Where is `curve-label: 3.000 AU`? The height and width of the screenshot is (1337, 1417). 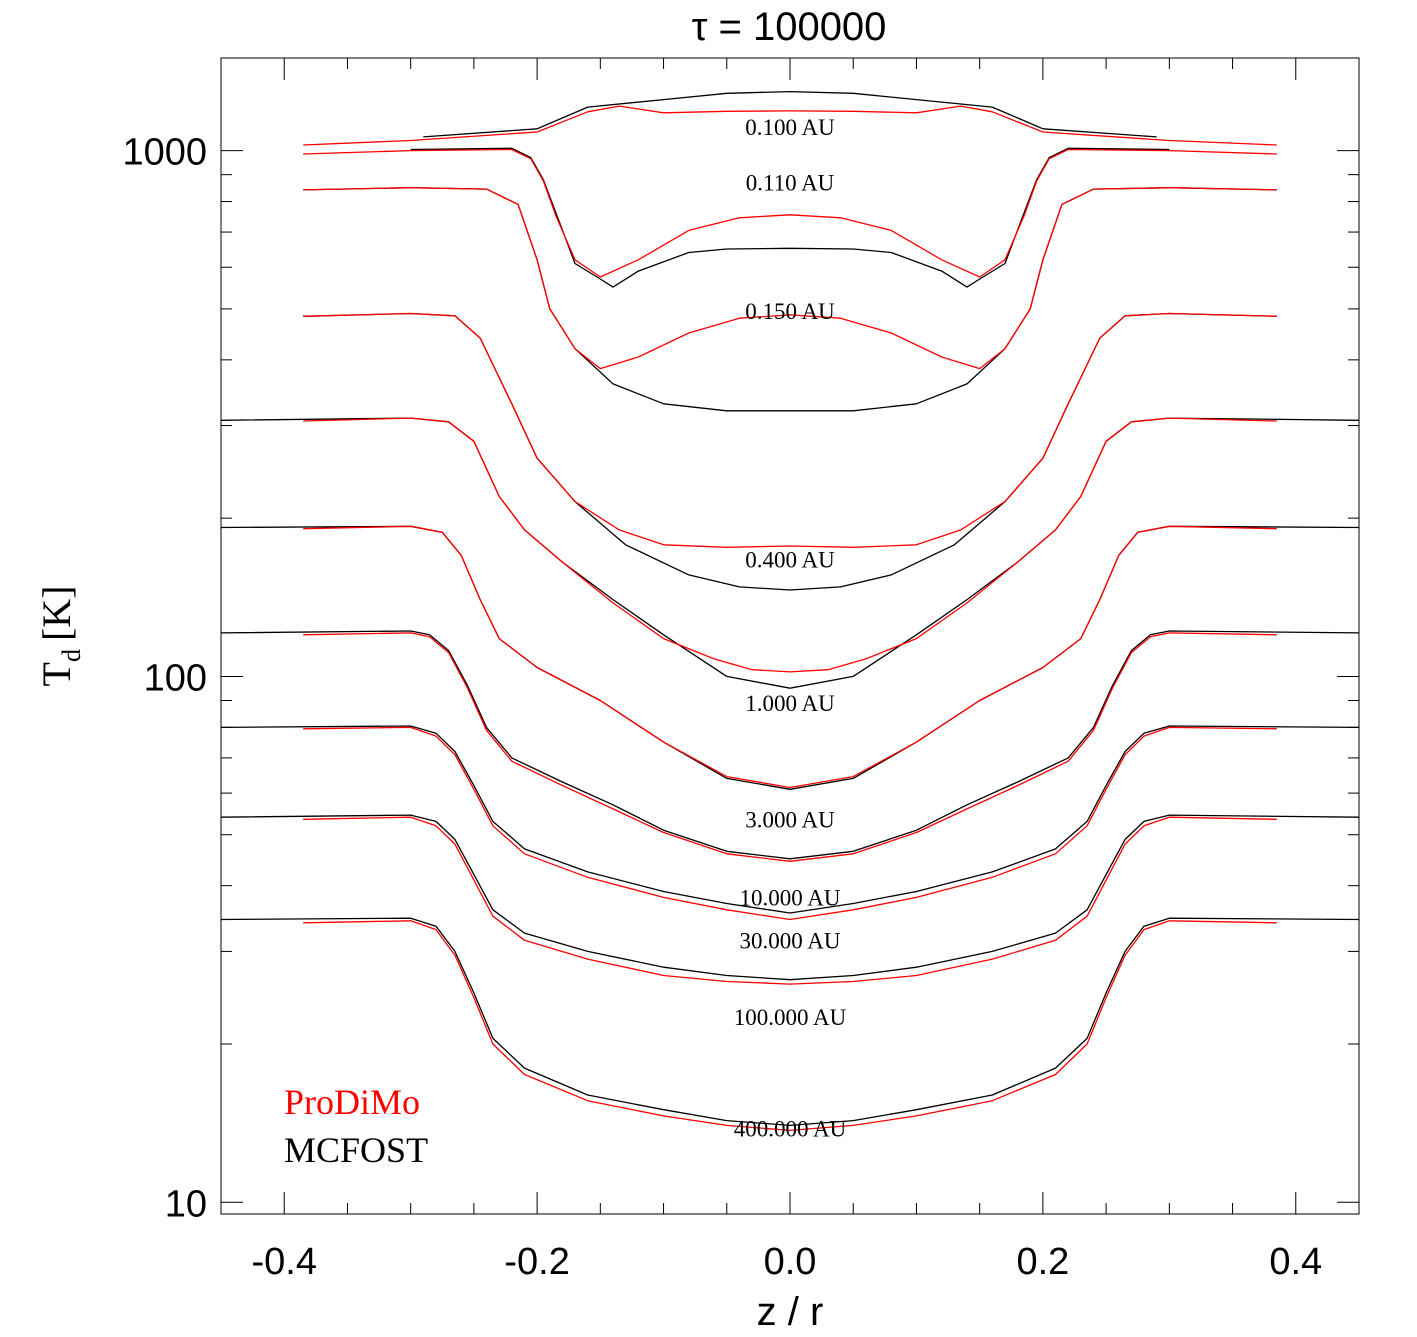 curve-label: 3.000 AU is located at coordinates (790, 819).